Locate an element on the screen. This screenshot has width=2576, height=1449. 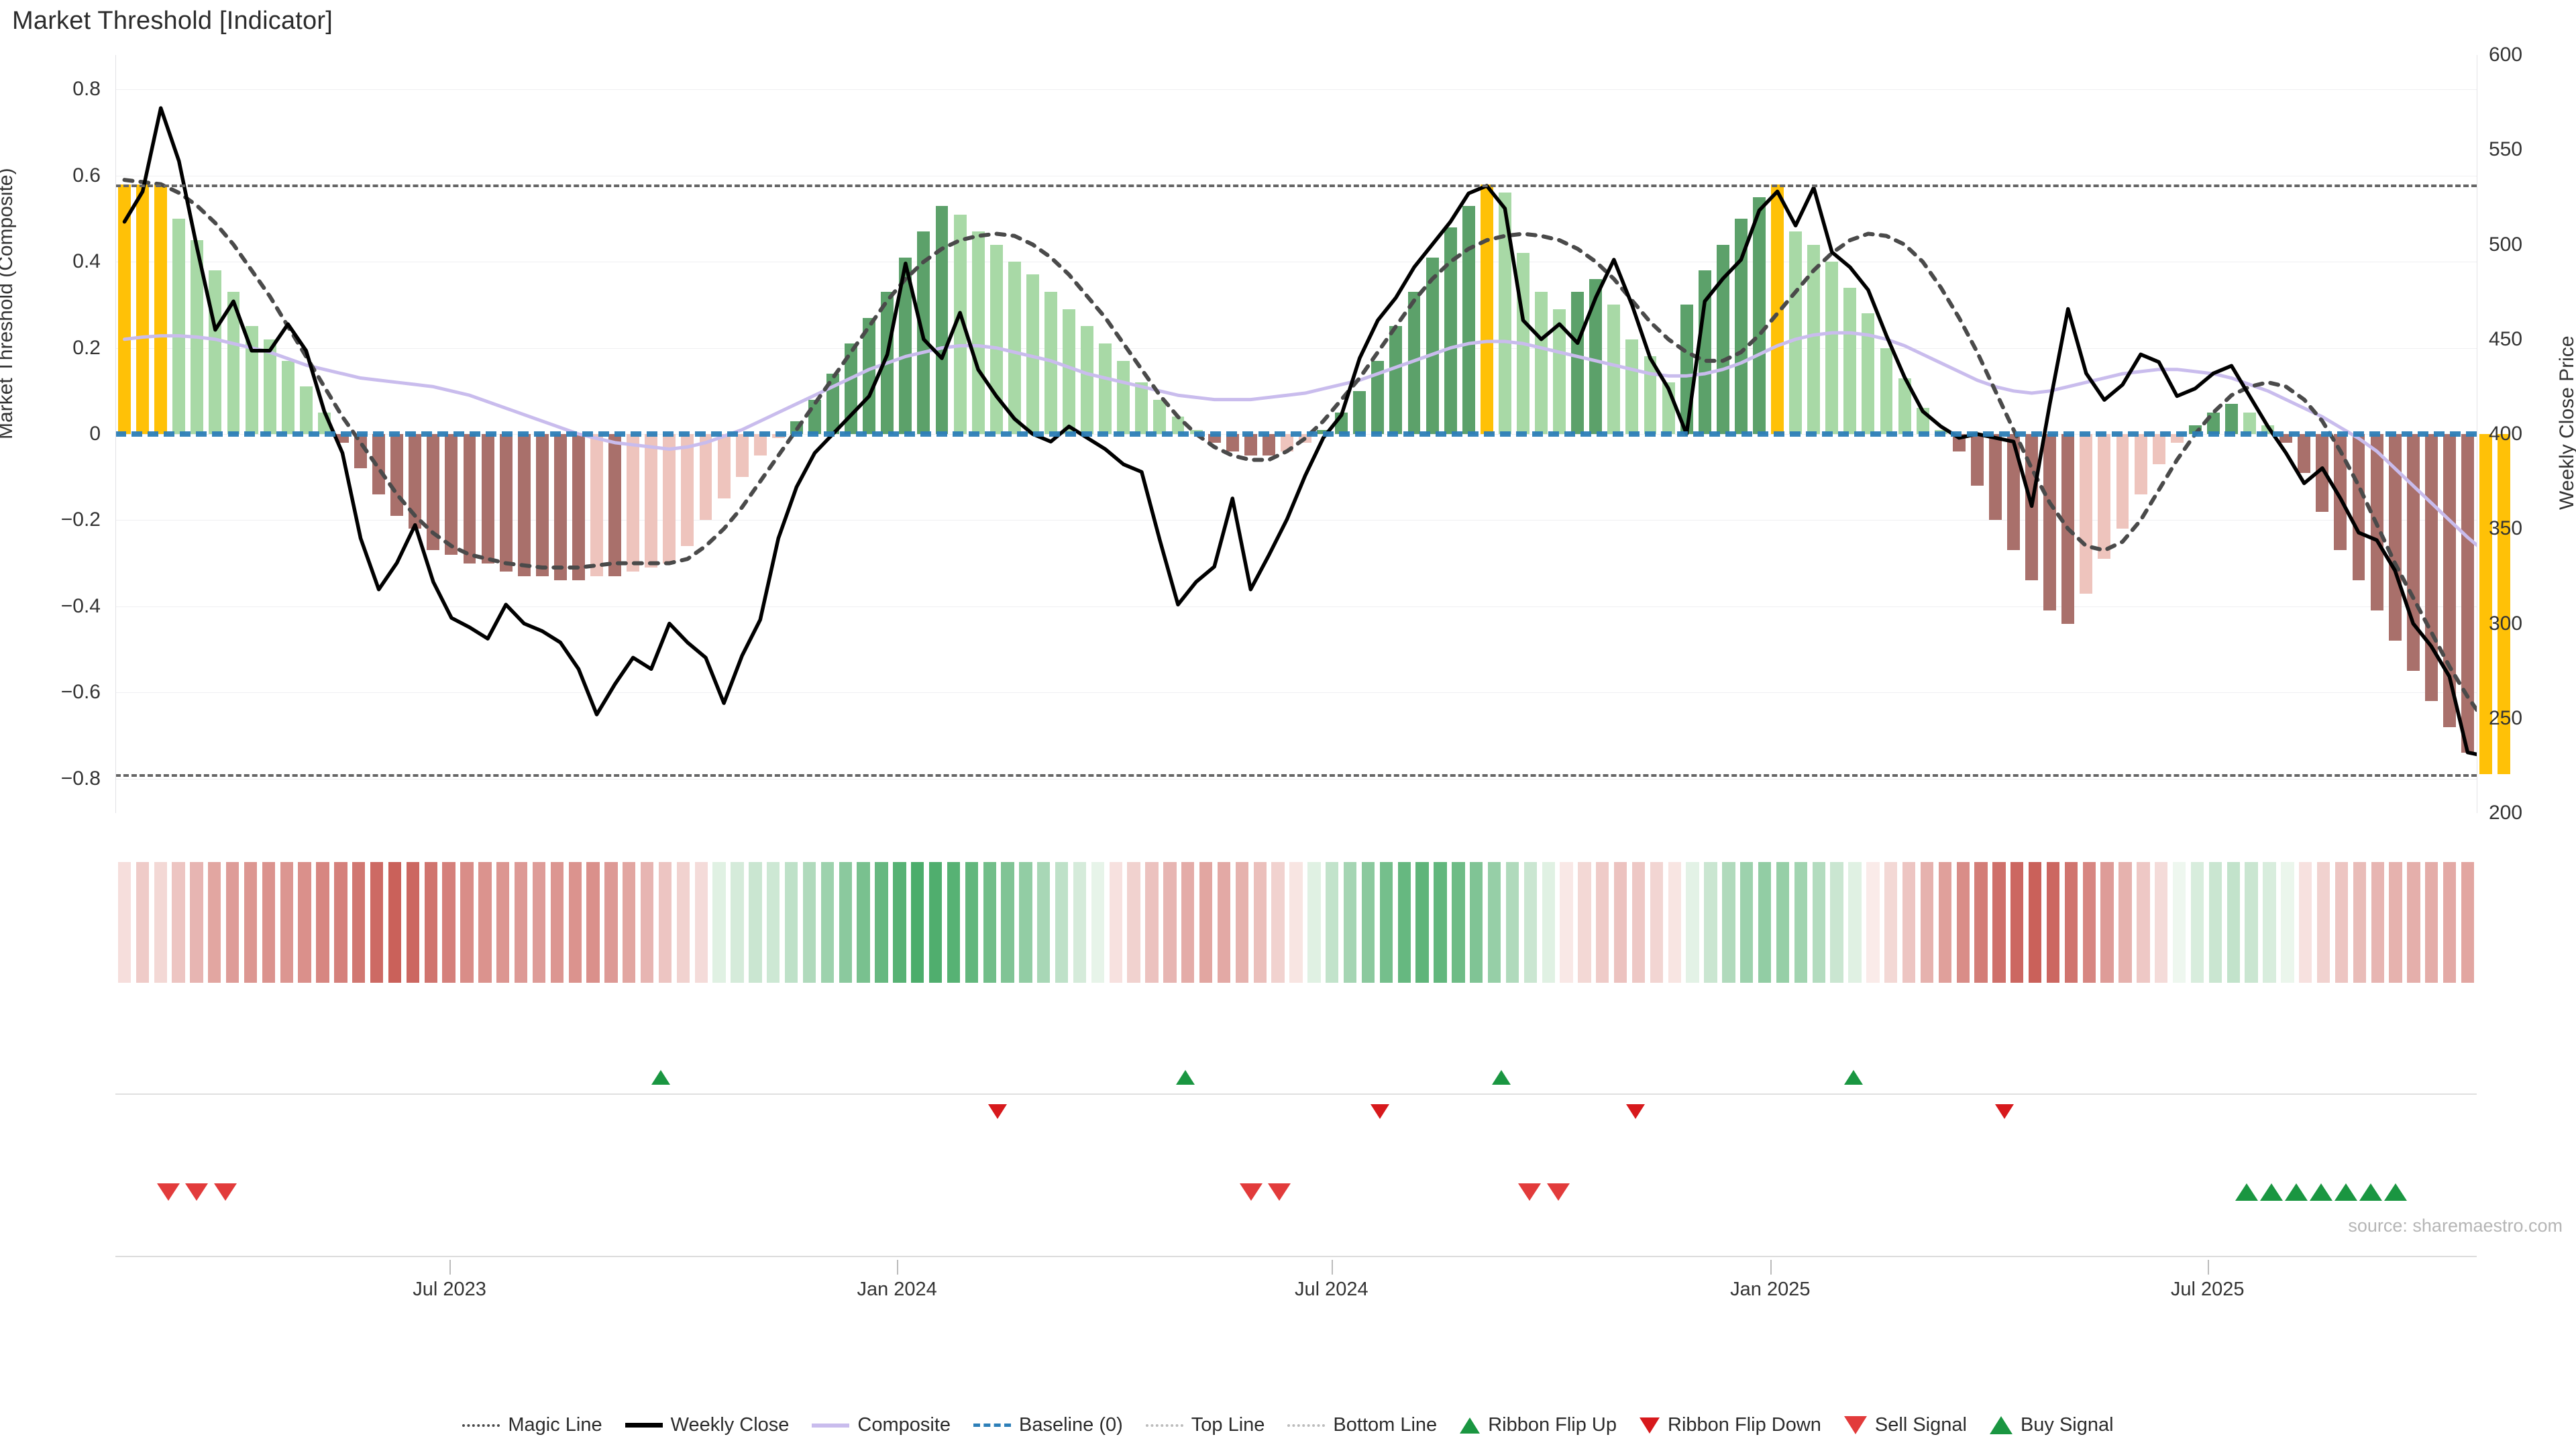
legend-top-line: Top Line is located at coordinates (1205, 1425).